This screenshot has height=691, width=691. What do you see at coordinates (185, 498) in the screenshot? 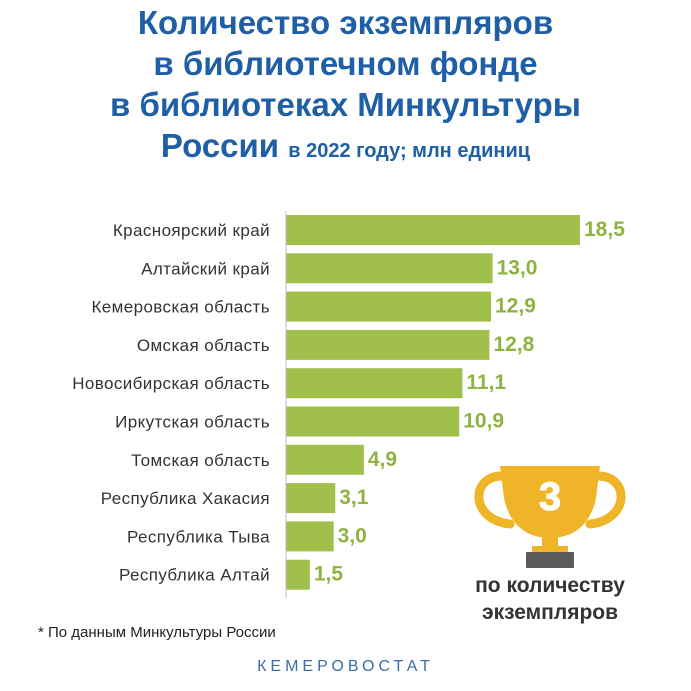
I see `category-label-7: Республика Хакасия` at bounding box center [185, 498].